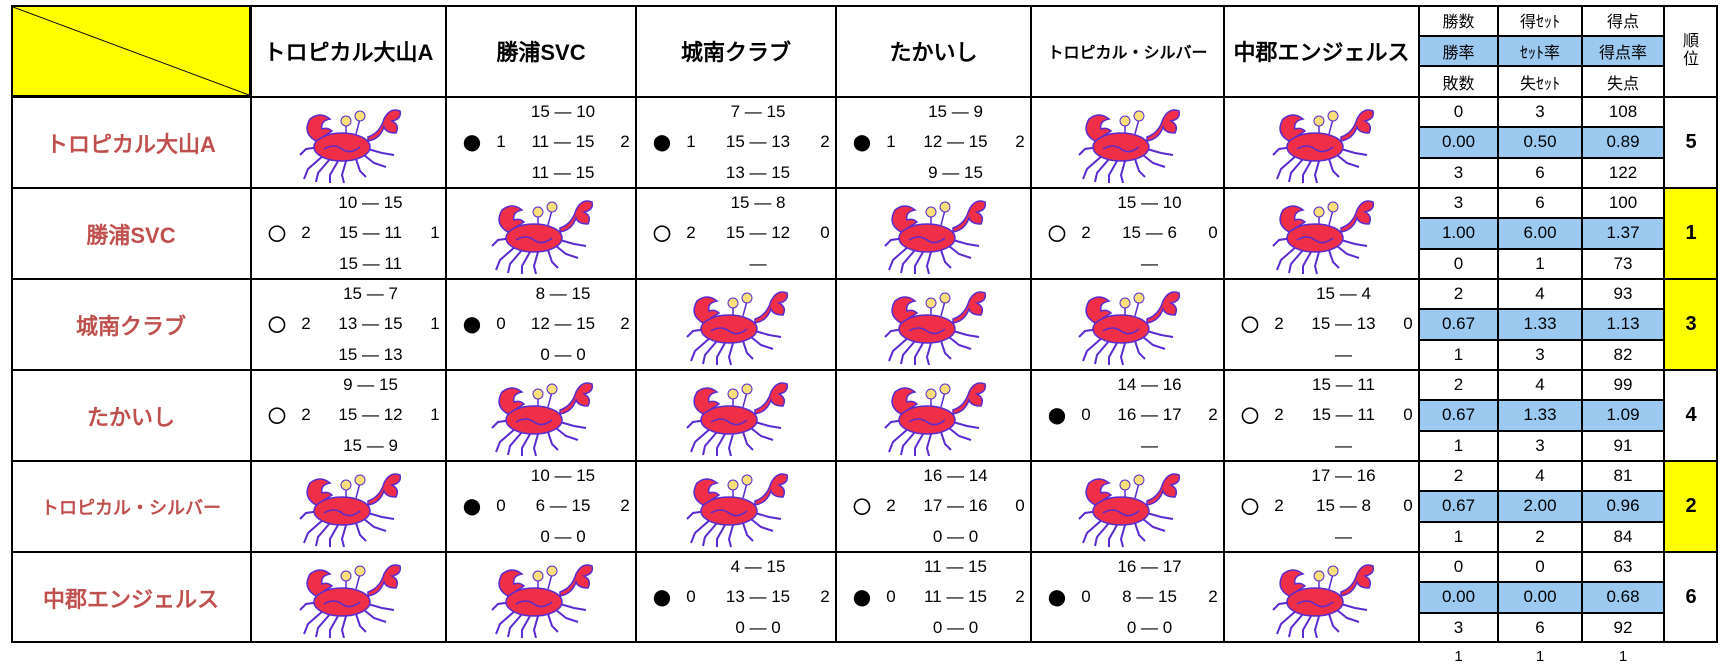 Image resolution: width=1725 pixels, height=667 pixels. Describe the element at coordinates (1540, 476) in the screenshot. I see `stat-value: 4` at that location.